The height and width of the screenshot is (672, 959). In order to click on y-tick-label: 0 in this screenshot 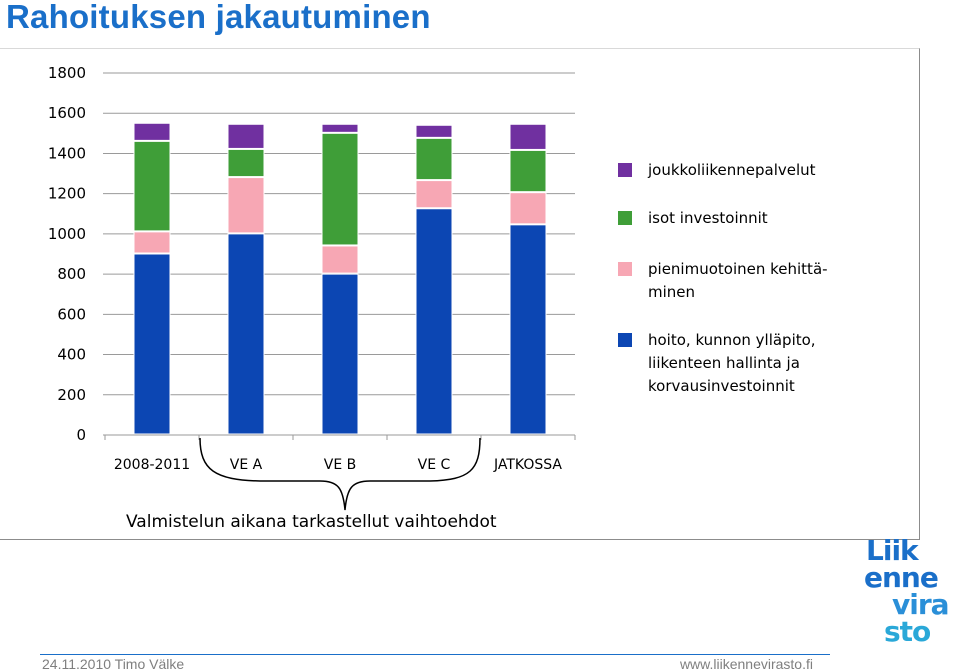, I will do `click(81, 435)`.